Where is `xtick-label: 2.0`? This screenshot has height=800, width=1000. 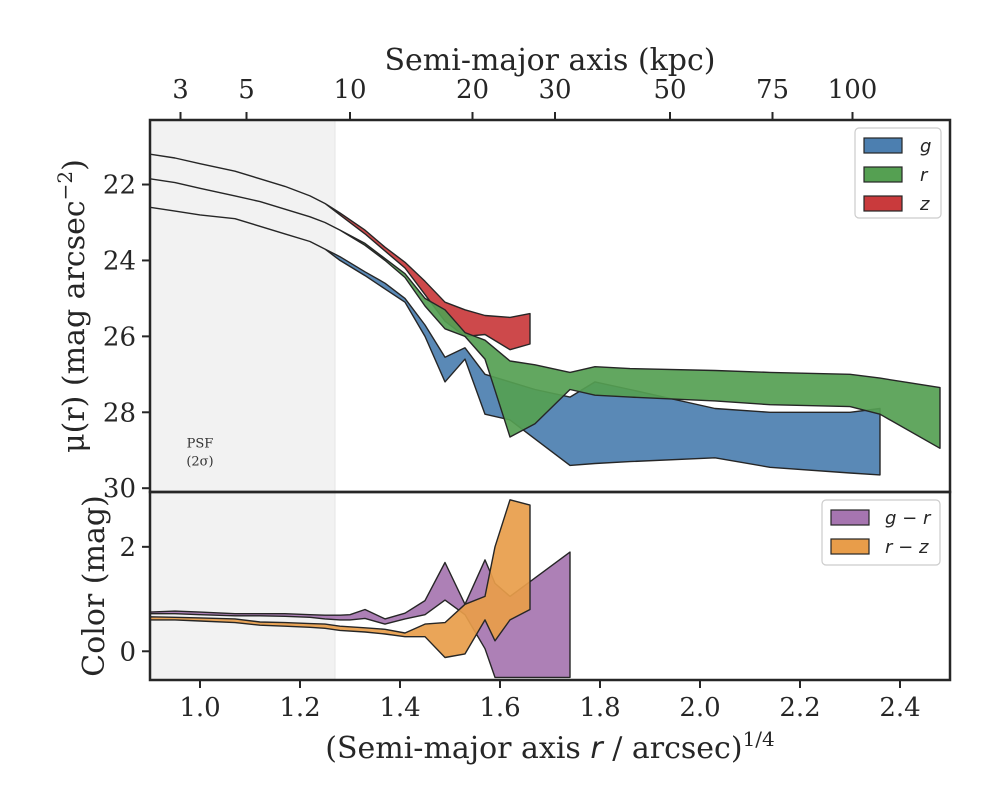 xtick-label: 2.0 is located at coordinates (699, 708).